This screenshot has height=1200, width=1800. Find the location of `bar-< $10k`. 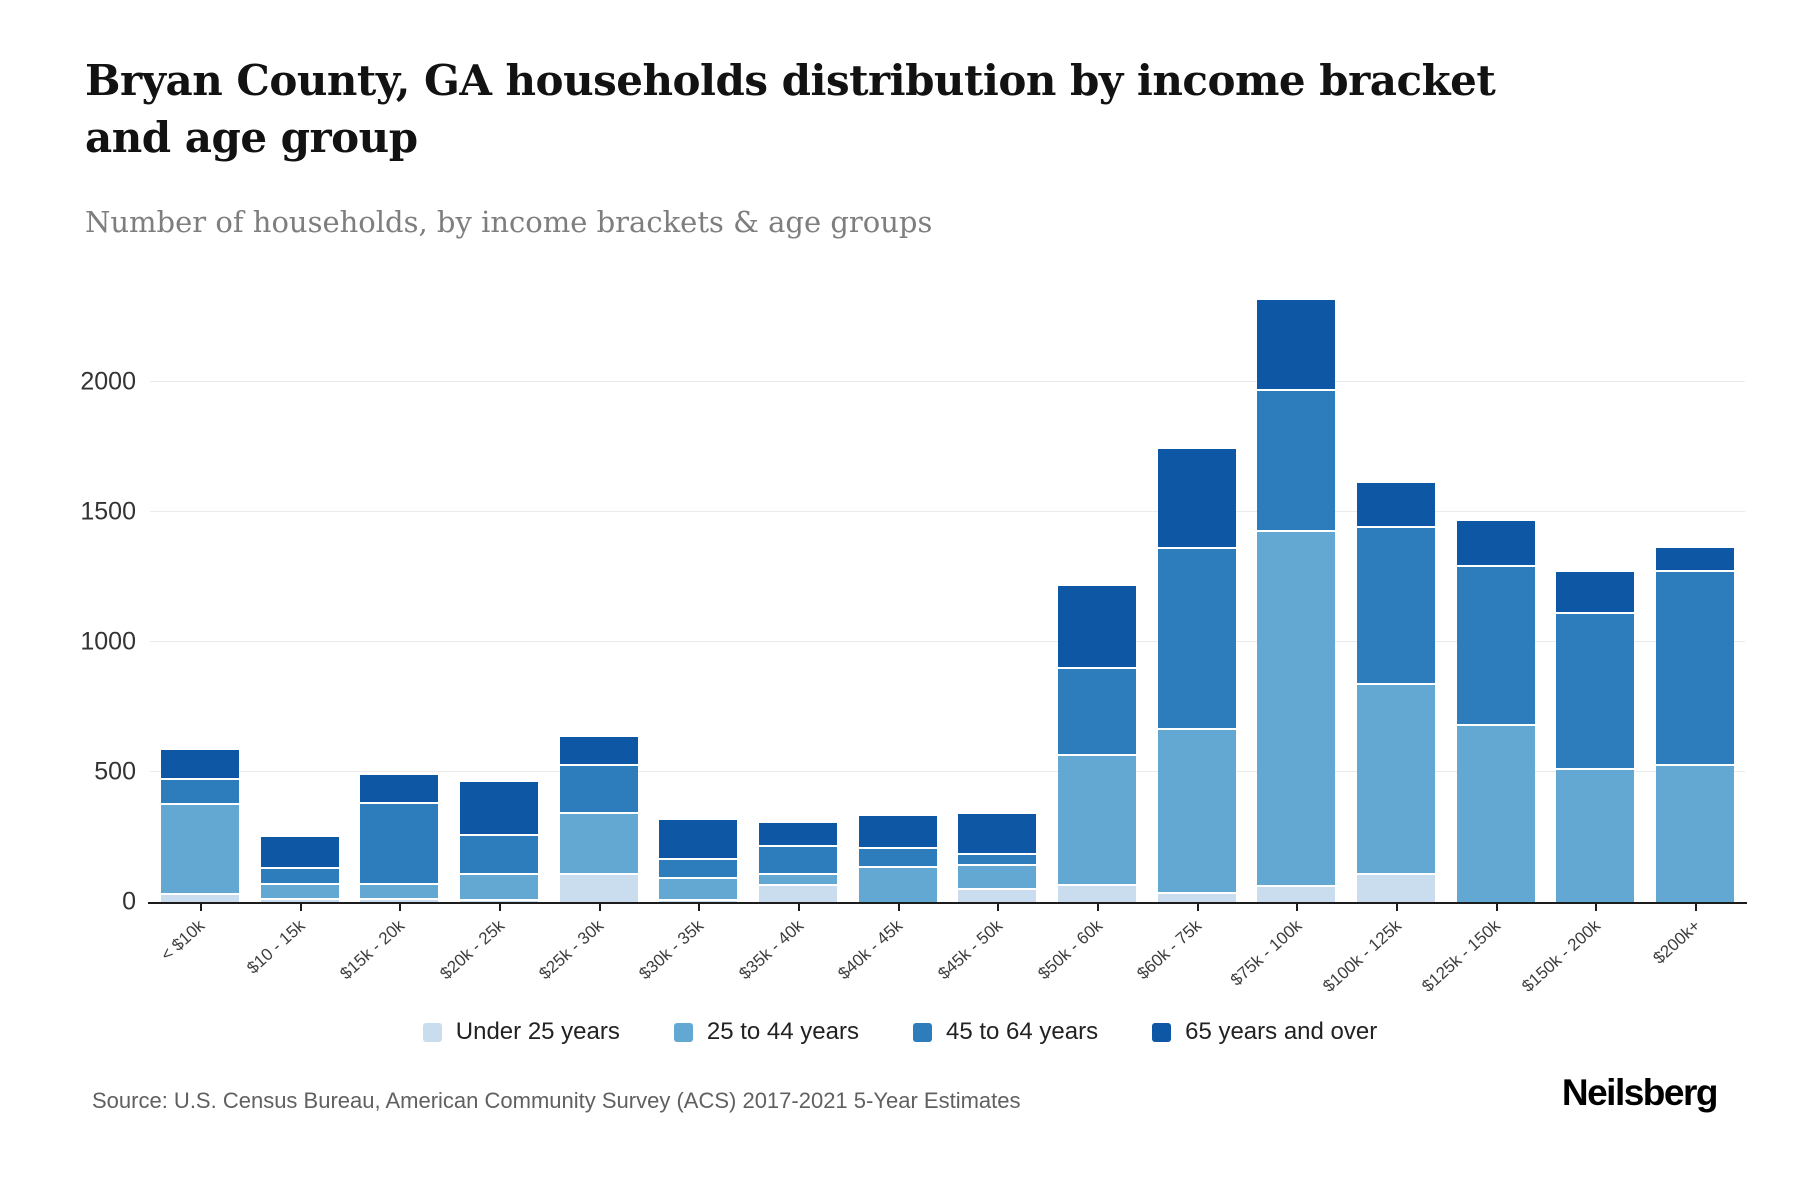

bar-< $10k is located at coordinates (199, 825).